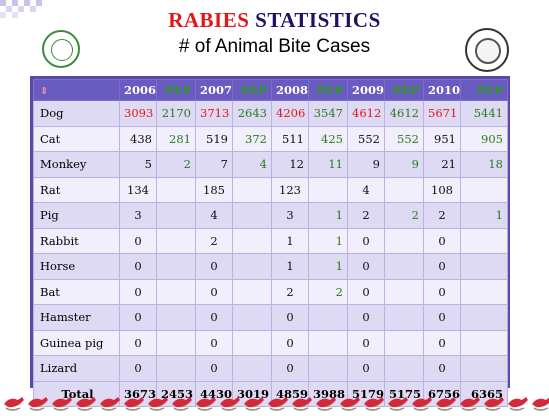 Image resolution: width=549 pixels, height=416 pixels. Describe the element at coordinates (484, 164) in the screenshot. I see `pep-cell: 18` at that location.